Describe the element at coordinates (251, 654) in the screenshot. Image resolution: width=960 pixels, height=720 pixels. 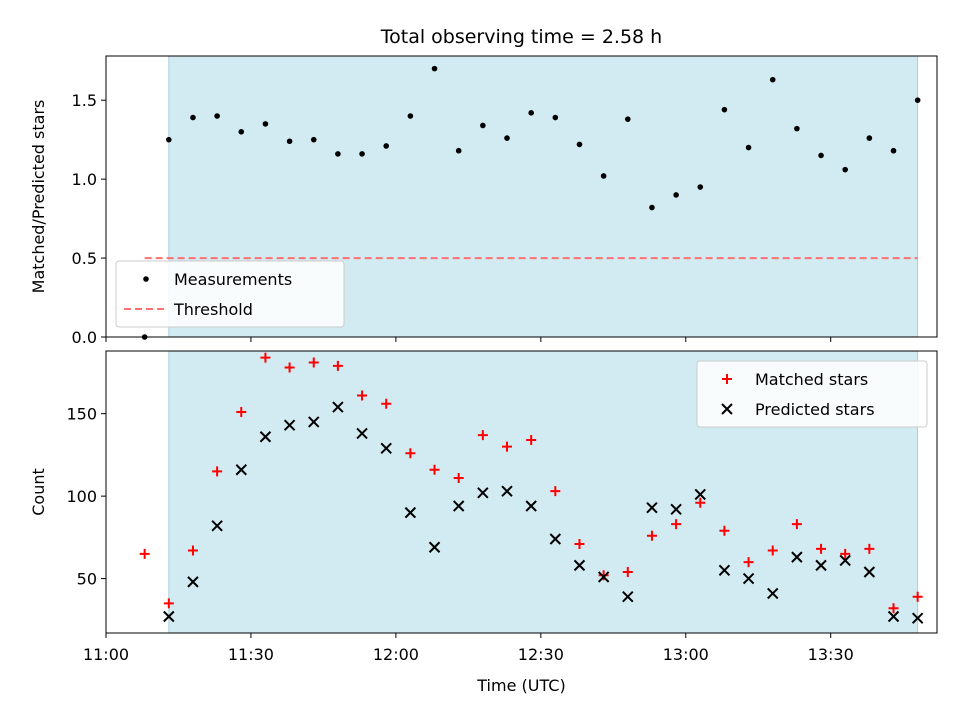
I see `x-tick-label: 11:30` at that location.